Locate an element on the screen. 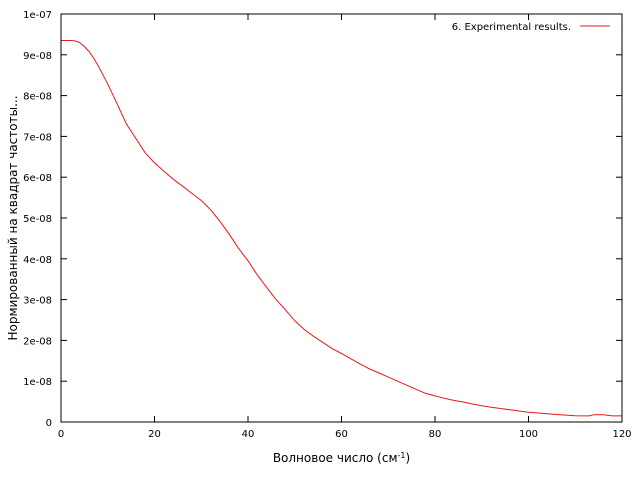 The image size is (640, 480). y-tick-label: 1e-08 is located at coordinates (37, 382).